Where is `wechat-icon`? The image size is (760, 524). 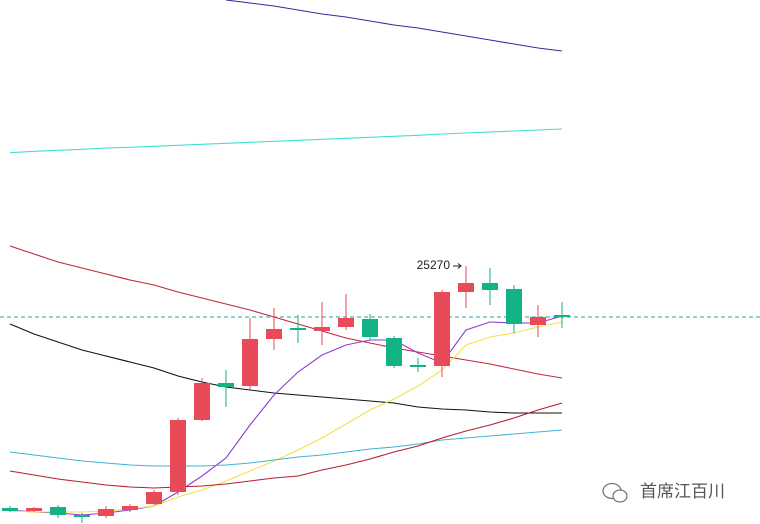 wechat-icon is located at coordinates (615, 492).